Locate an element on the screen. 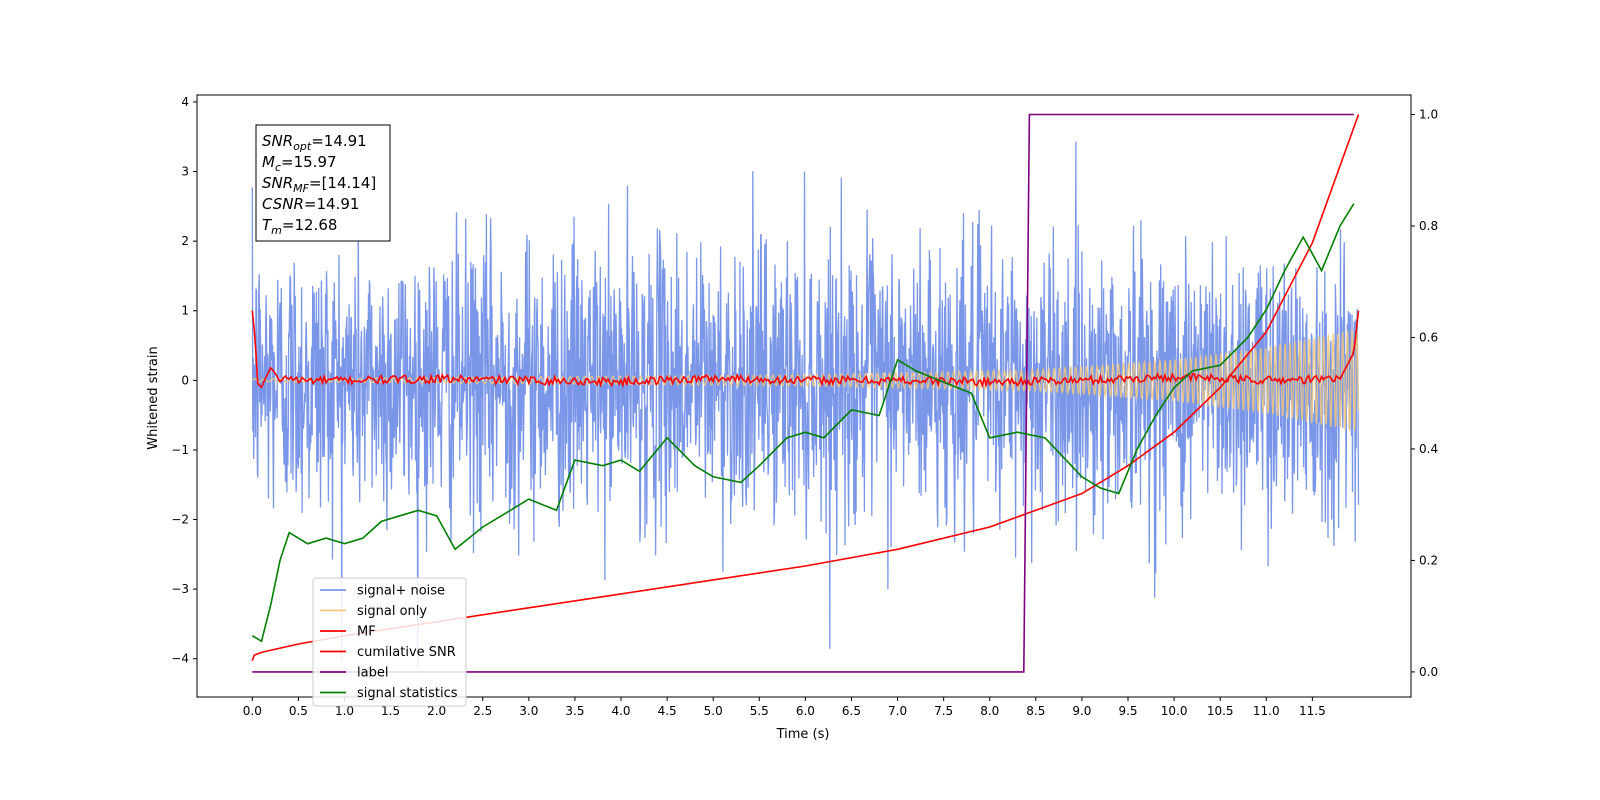 Image resolution: width=1600 pixels, height=800 pixels. y-tick-label: 4 is located at coordinates (185, 102).